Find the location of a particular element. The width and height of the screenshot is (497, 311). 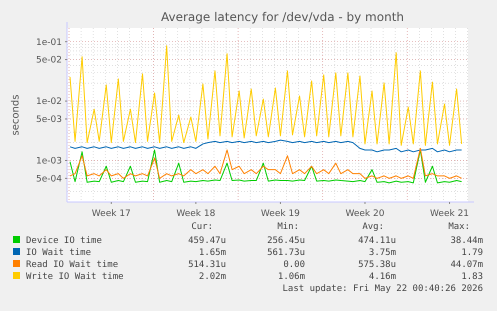

text: 2.02m is located at coordinates (212, 277).